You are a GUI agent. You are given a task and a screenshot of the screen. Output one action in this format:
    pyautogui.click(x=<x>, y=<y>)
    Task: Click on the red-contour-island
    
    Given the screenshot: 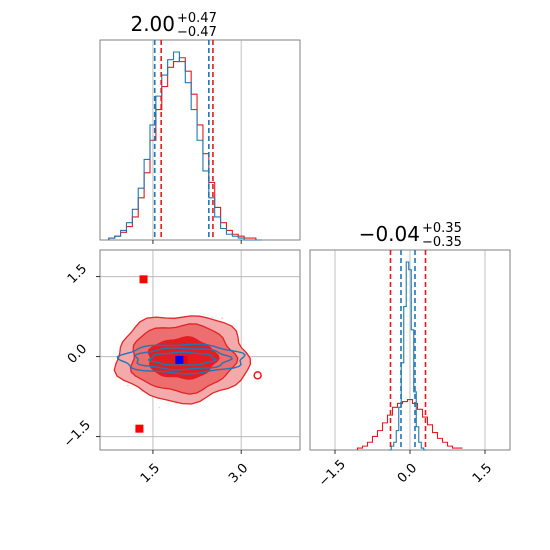 What is the action you would take?
    pyautogui.click(x=257, y=375)
    